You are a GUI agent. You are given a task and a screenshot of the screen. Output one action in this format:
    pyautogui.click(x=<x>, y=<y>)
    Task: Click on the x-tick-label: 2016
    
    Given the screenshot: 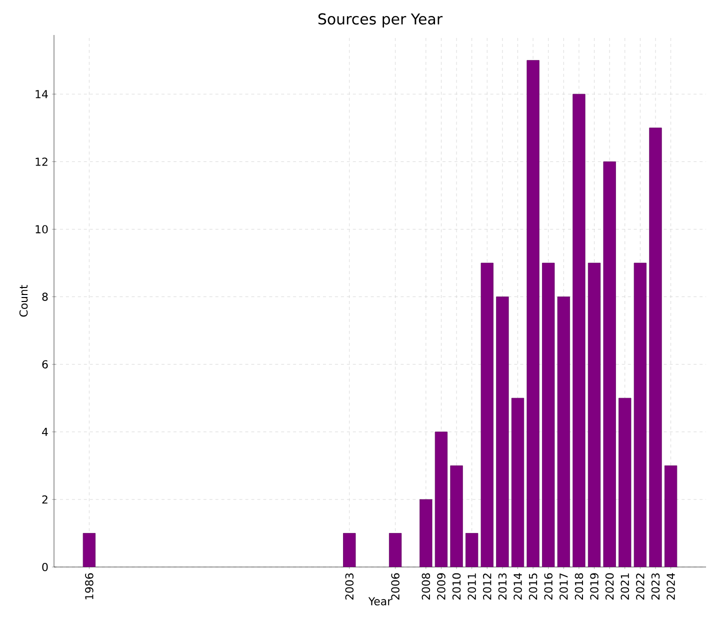 What is the action you would take?
    pyautogui.click(x=548, y=586)
    